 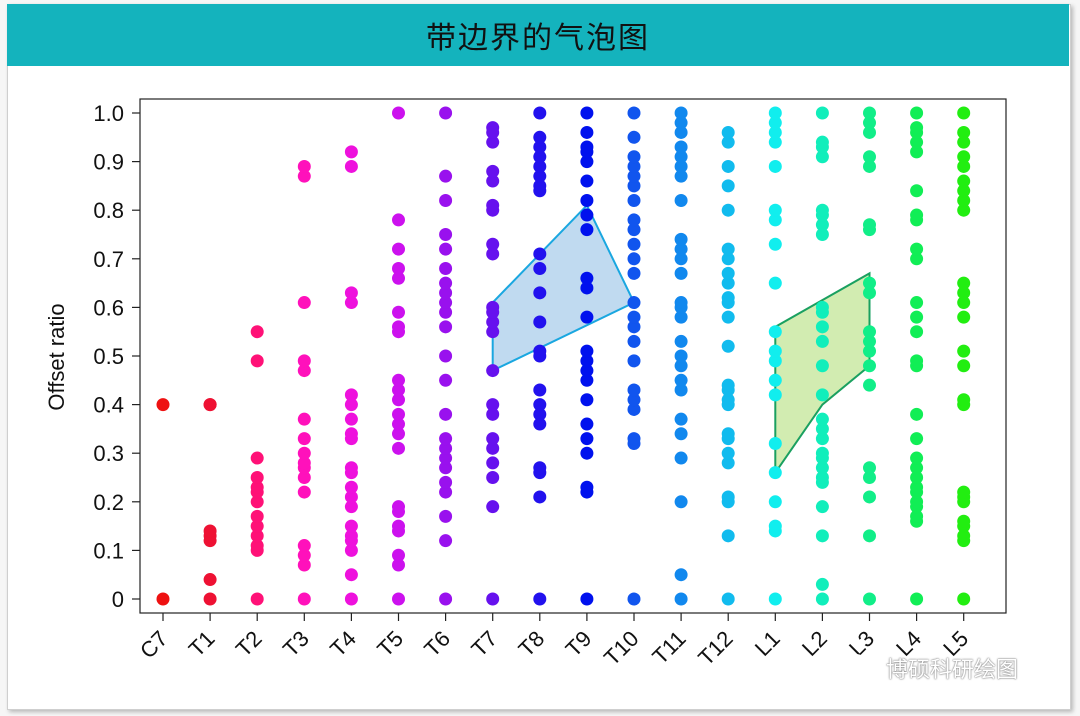 I want to click on y-tick-label: 0.1, so click(x=108, y=550).